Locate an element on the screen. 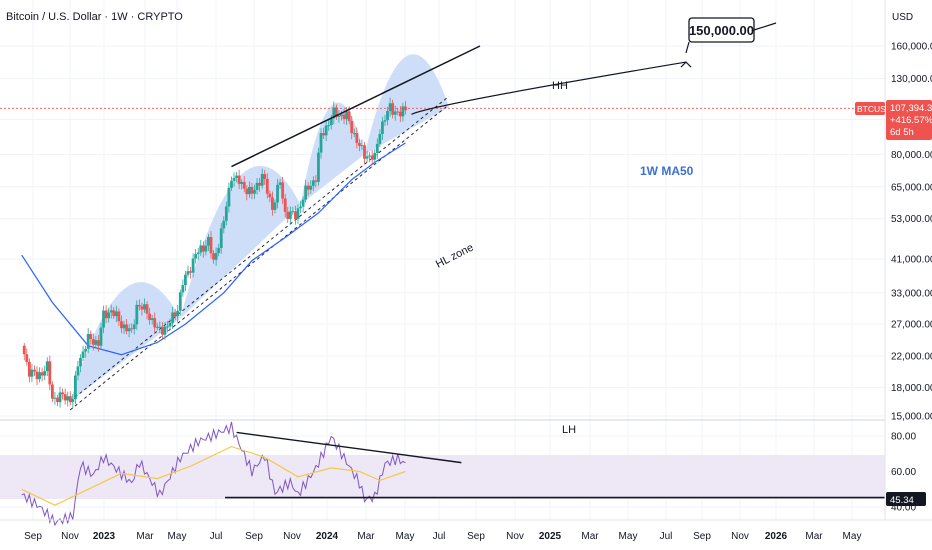 The image size is (932, 550). time-tick-label: May is located at coordinates (852, 536).